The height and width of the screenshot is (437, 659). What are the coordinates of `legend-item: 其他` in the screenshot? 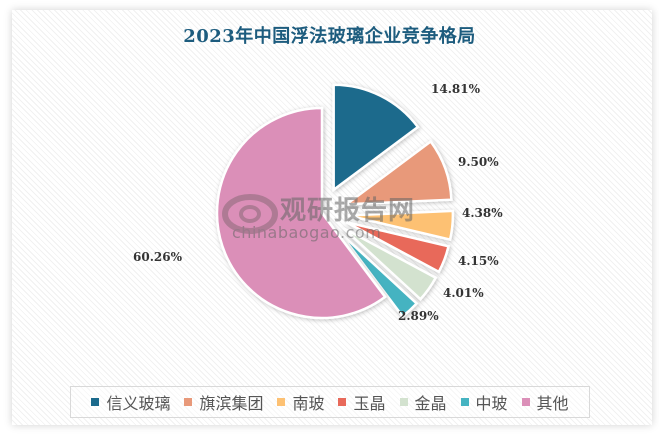 It's located at (545, 402).